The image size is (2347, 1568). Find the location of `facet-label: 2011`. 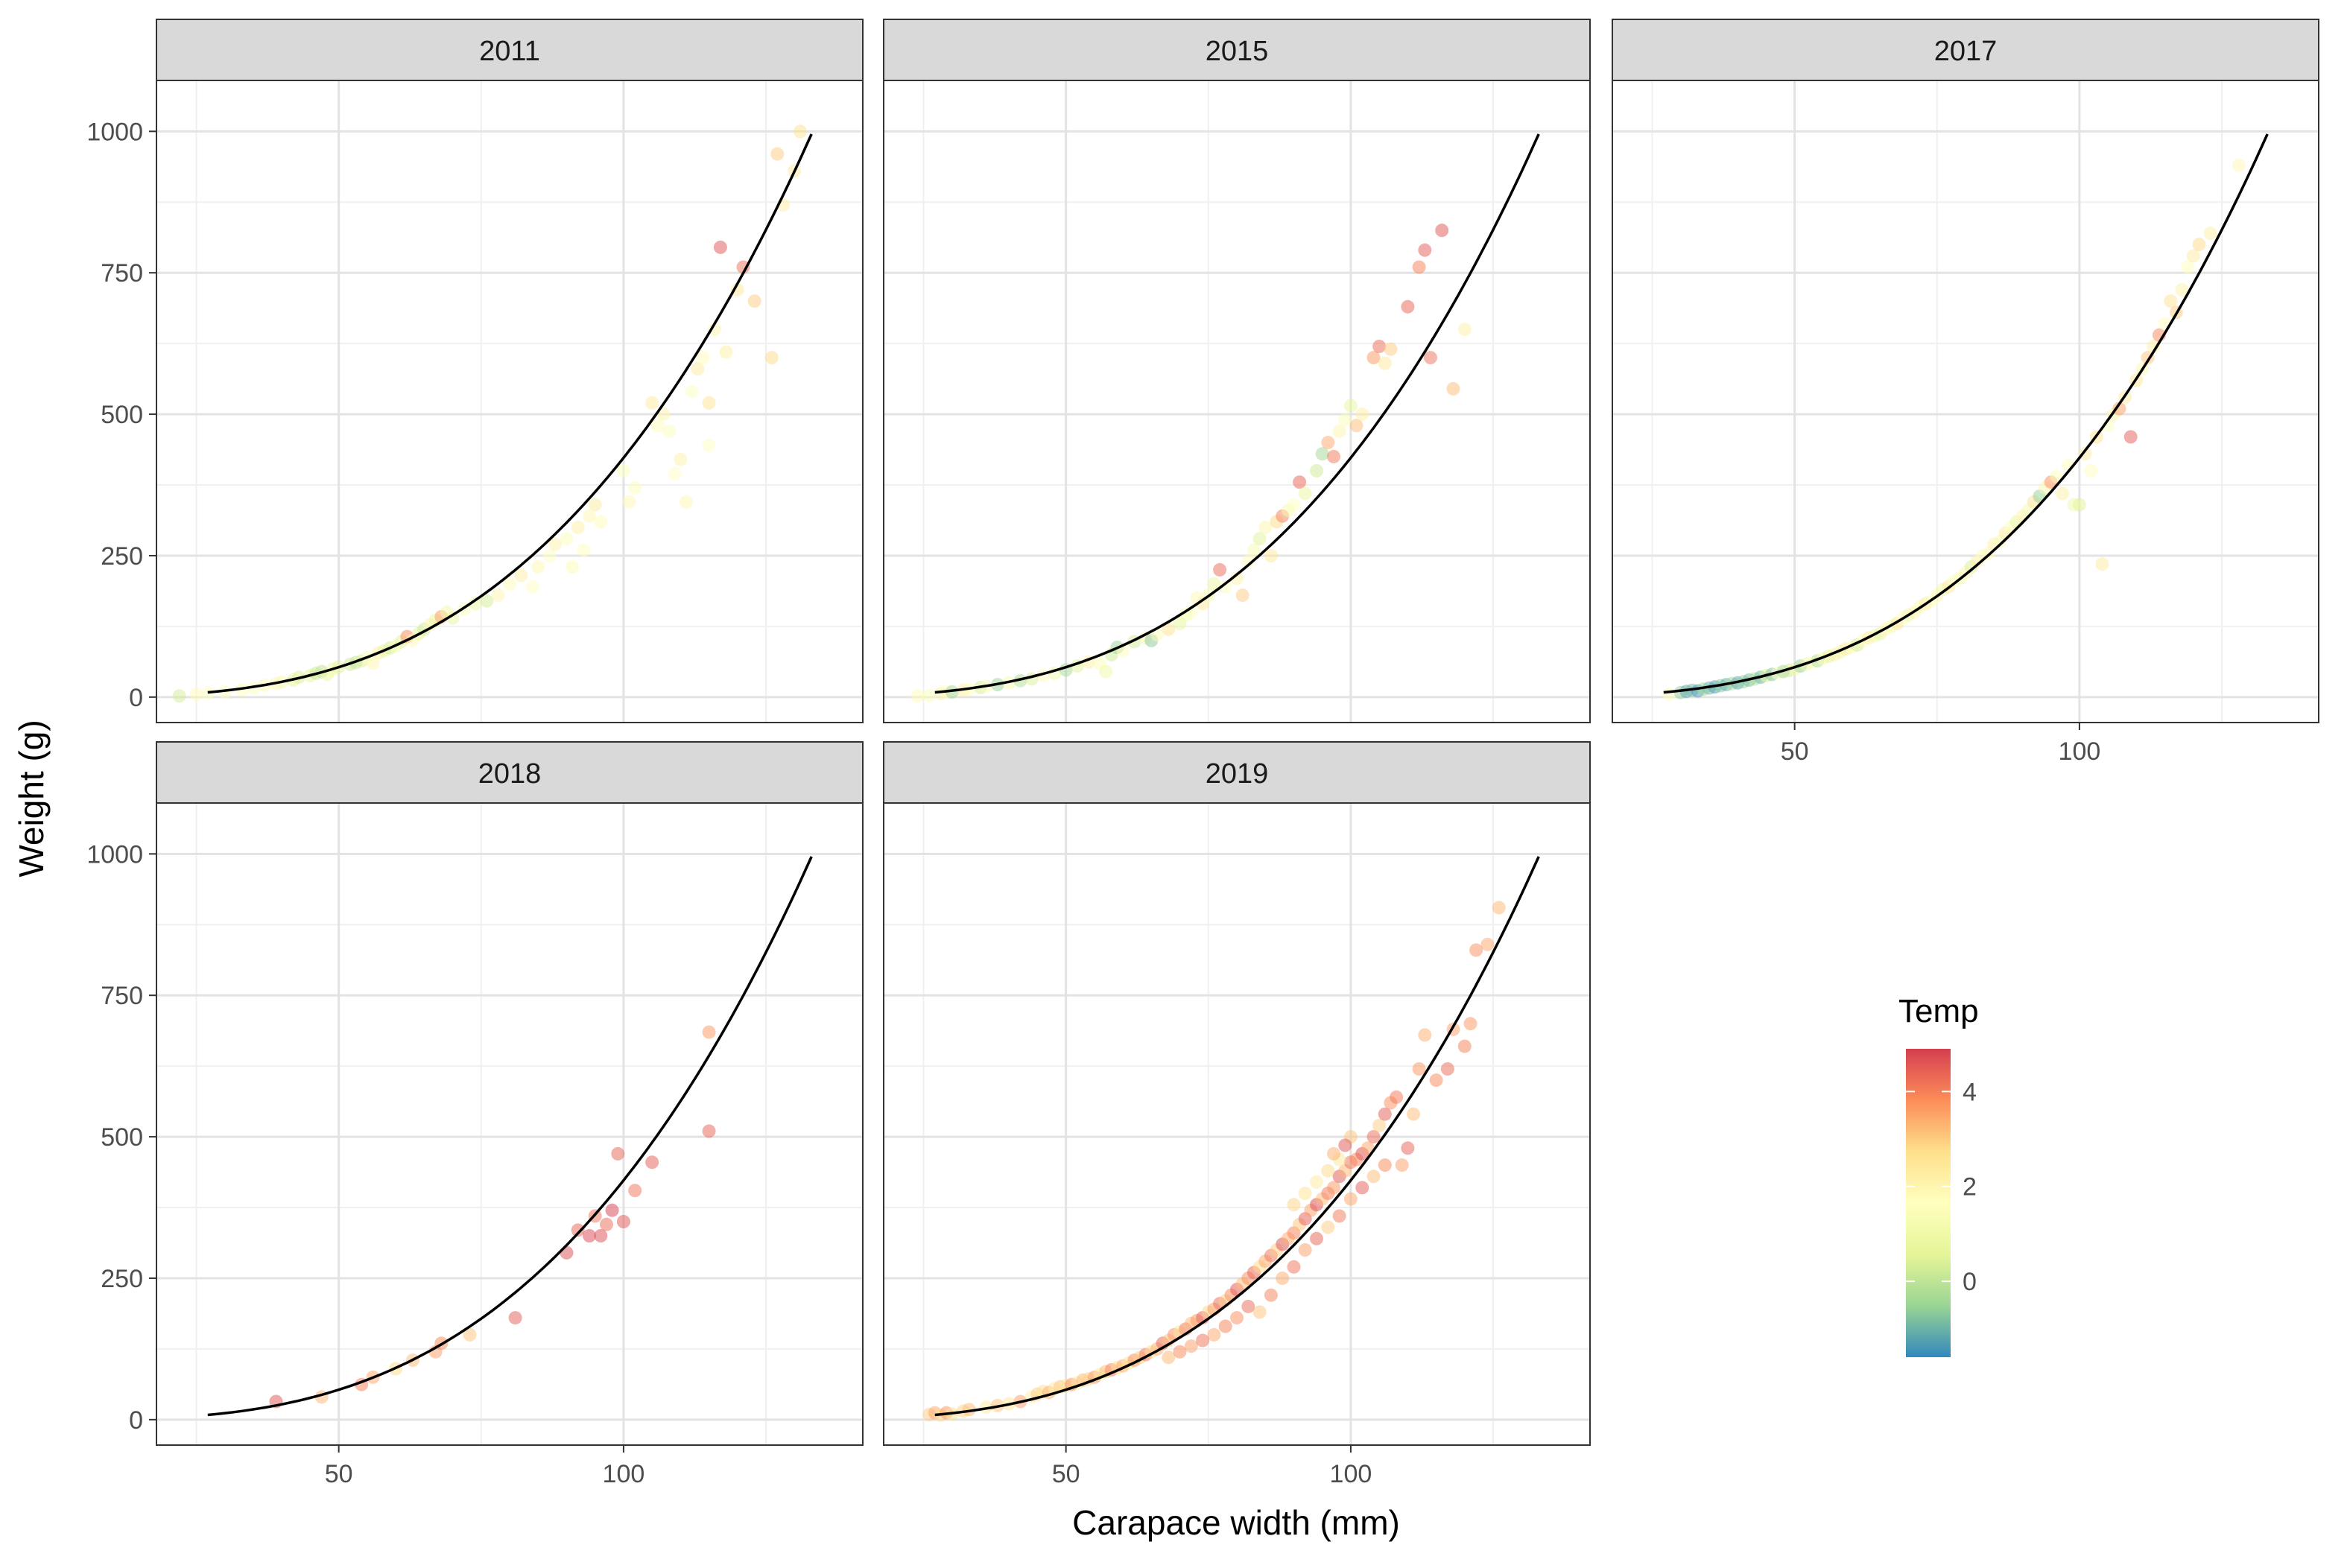

facet-label: 2011 is located at coordinates (510, 52).